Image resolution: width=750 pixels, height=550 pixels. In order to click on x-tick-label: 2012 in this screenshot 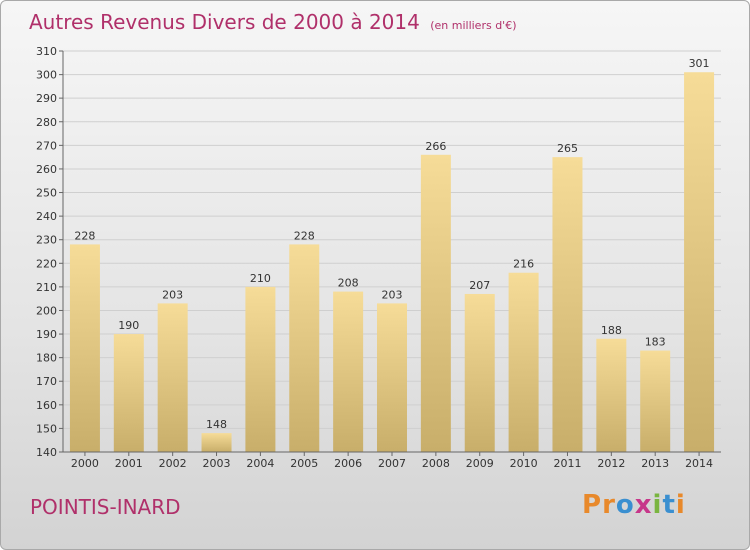, I will do `click(611, 463)`.